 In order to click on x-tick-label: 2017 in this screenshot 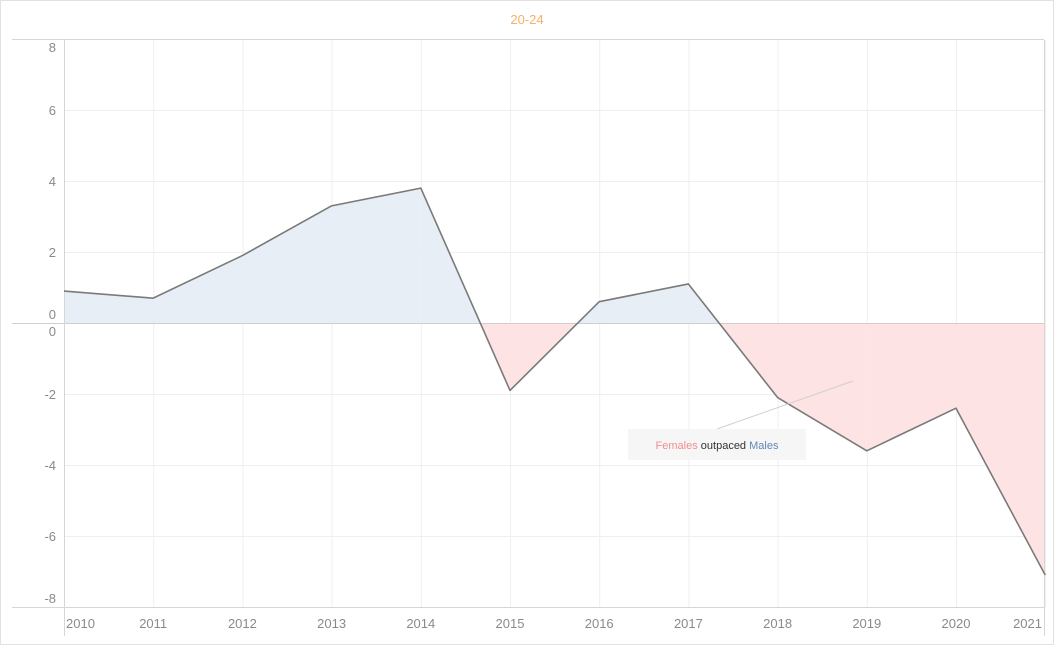, I will do `click(688, 623)`.